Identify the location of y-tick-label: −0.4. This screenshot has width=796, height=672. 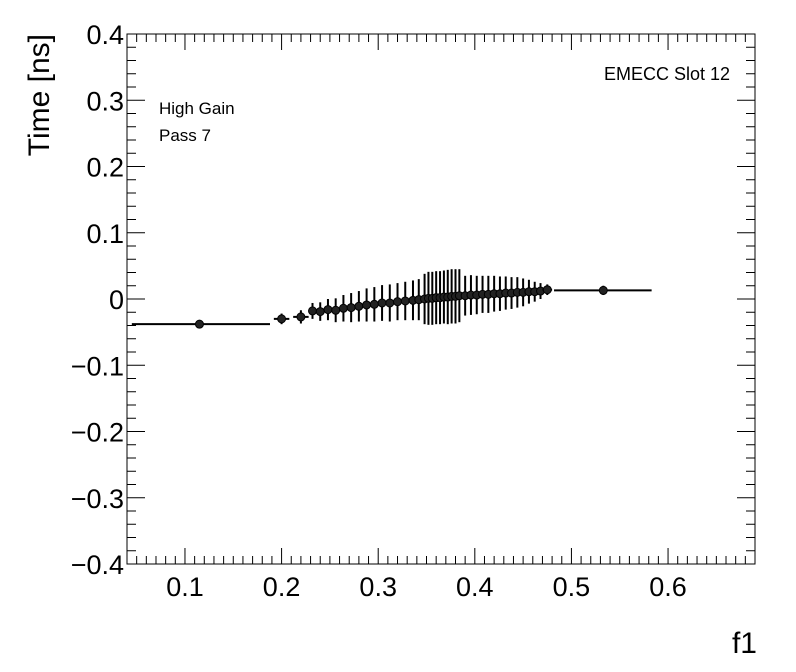
(97, 565).